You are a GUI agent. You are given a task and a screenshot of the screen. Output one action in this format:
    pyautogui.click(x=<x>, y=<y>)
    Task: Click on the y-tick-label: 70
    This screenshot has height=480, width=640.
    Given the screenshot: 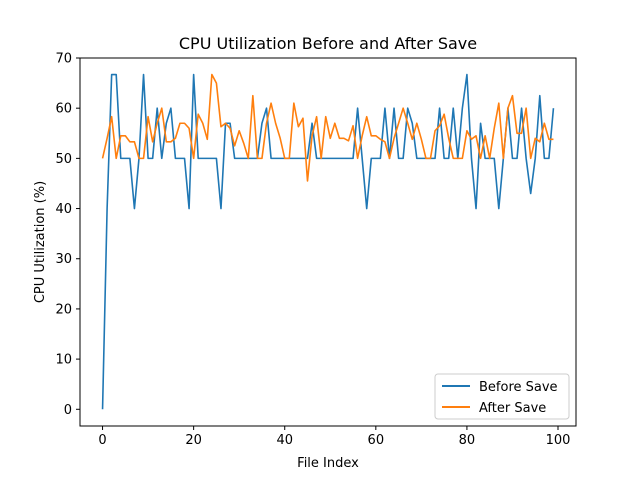 What is the action you would take?
    pyautogui.click(x=63, y=59)
    